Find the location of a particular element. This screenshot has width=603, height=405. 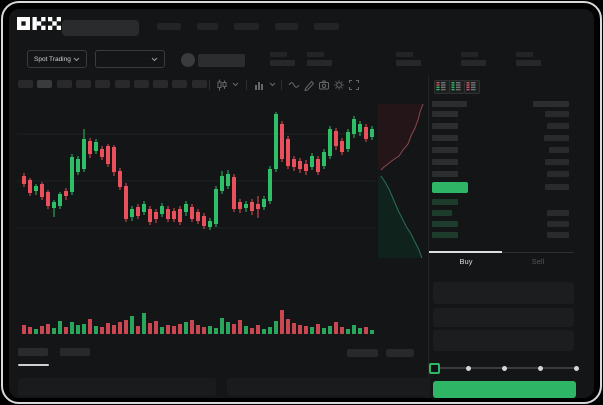

market-type-label: Spot Trading is located at coordinates (52, 59).